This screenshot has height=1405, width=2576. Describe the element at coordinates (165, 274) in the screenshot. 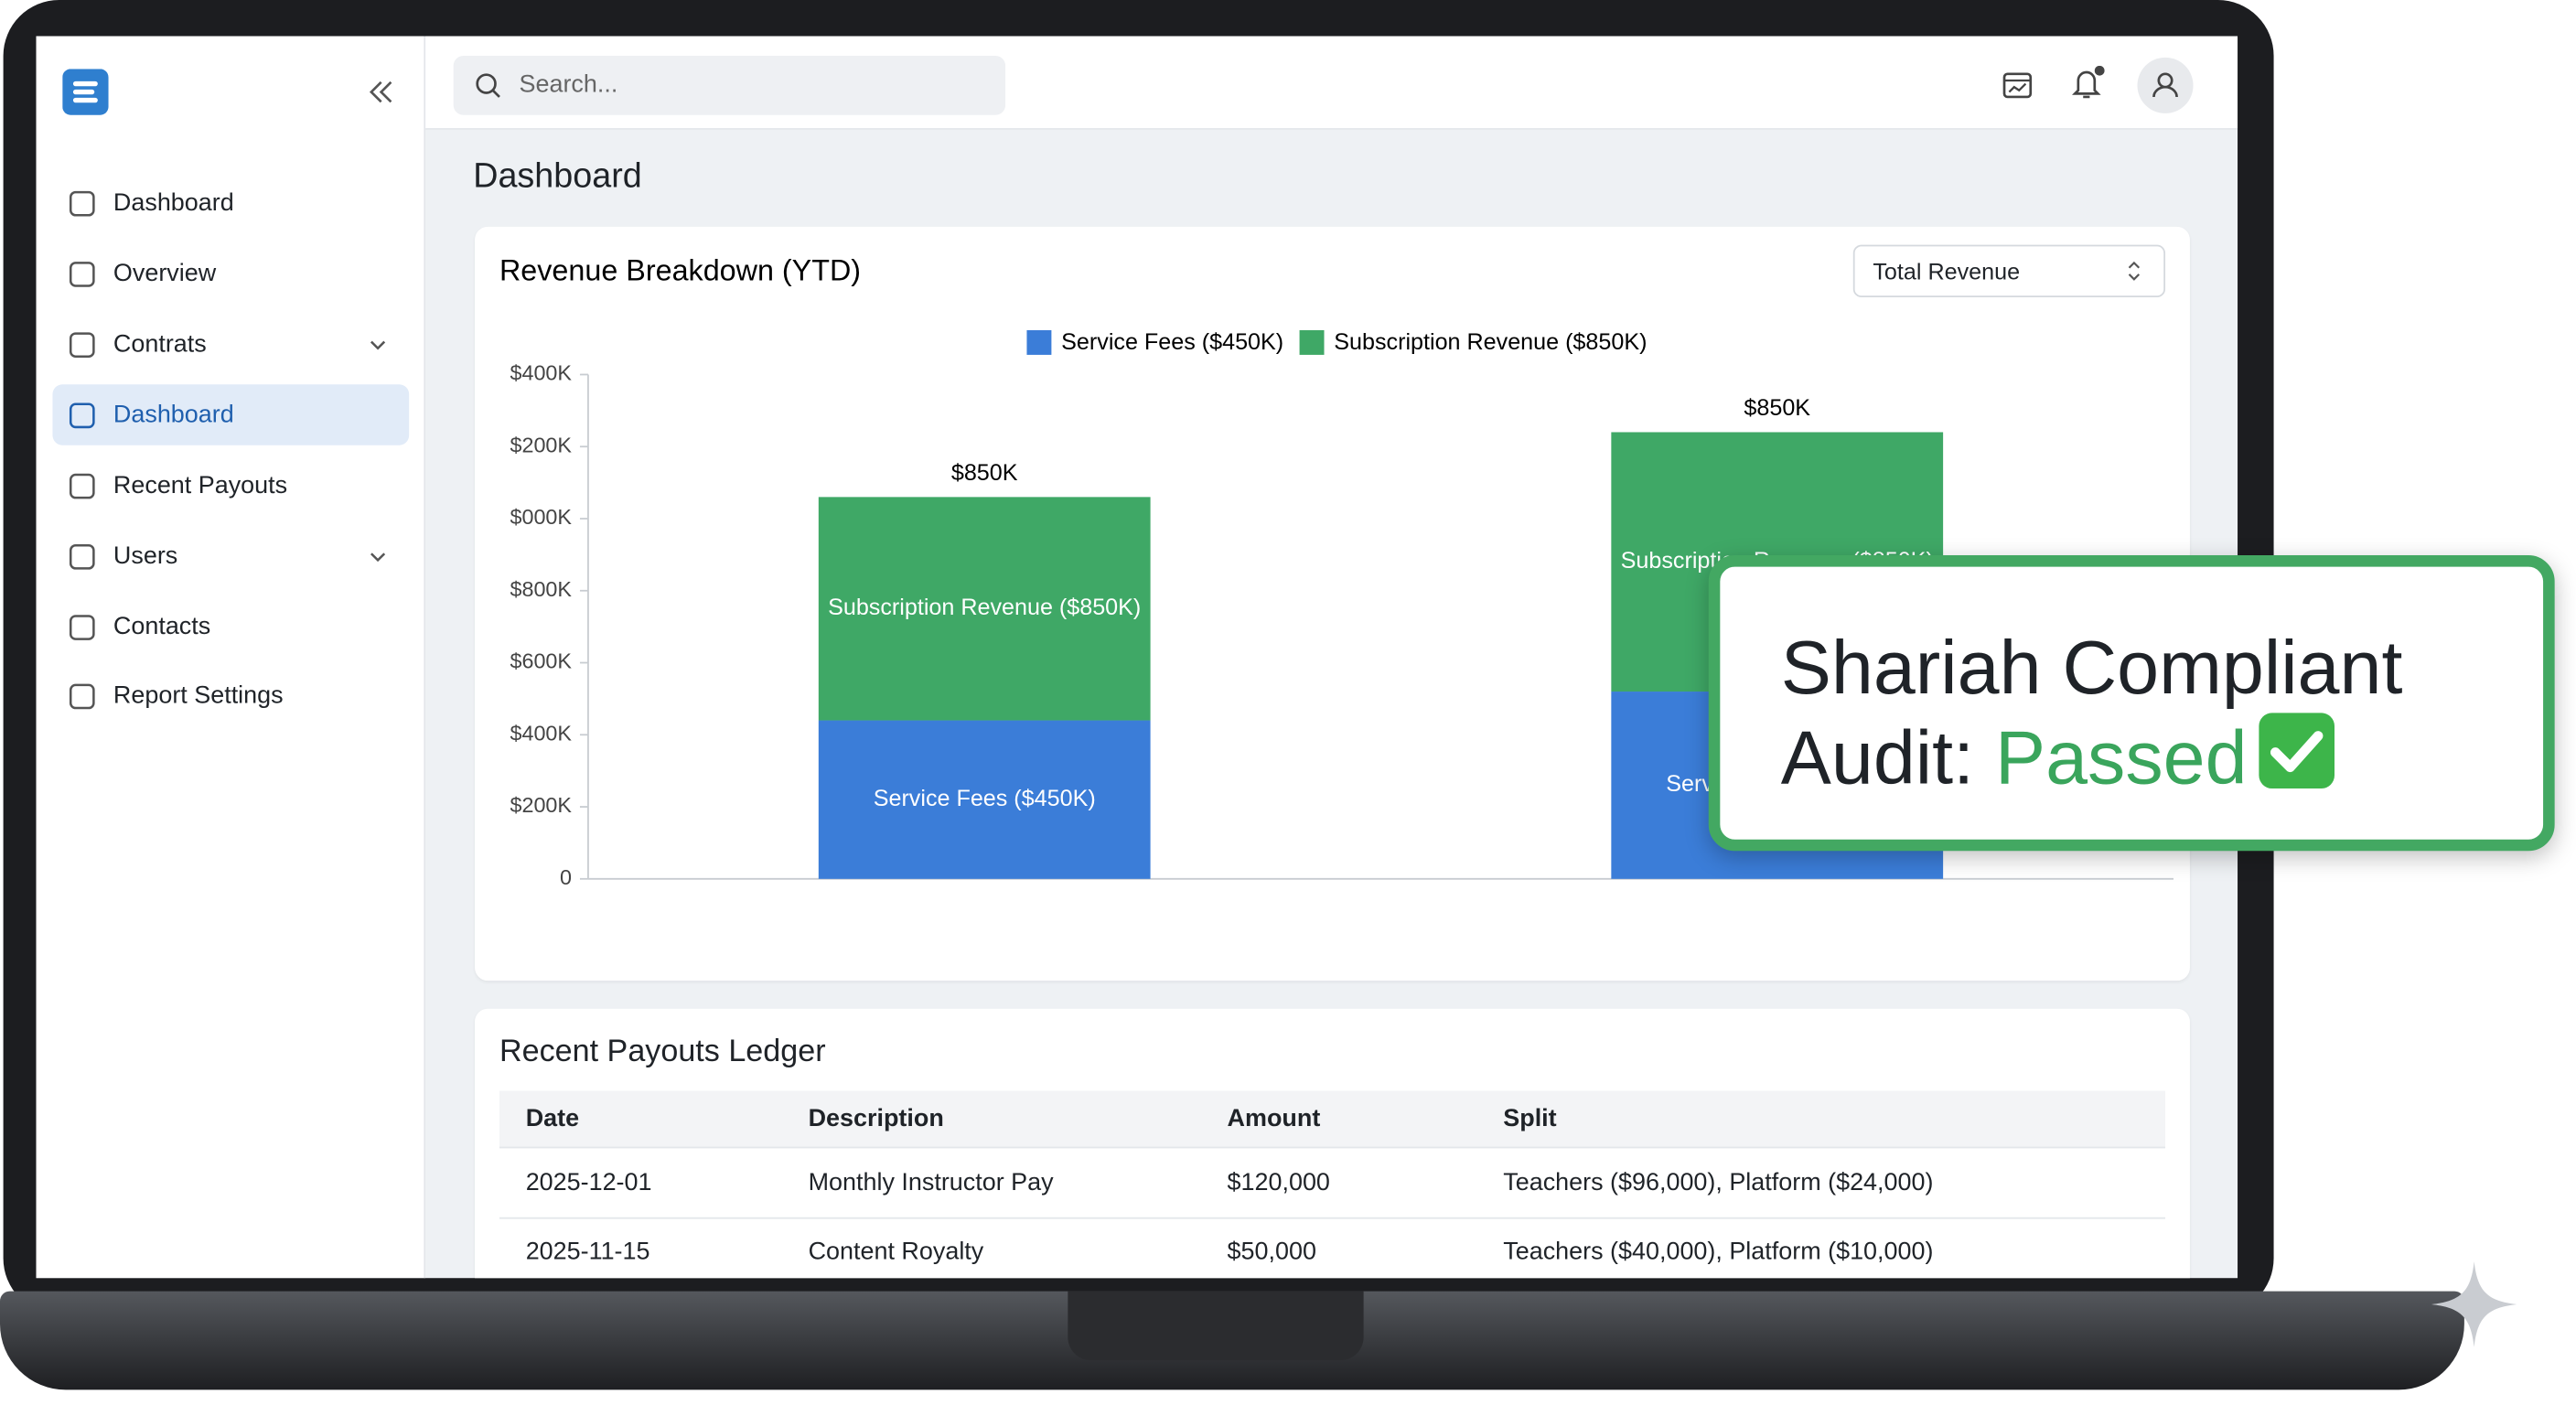

I see `nav-label: Overview` at that location.